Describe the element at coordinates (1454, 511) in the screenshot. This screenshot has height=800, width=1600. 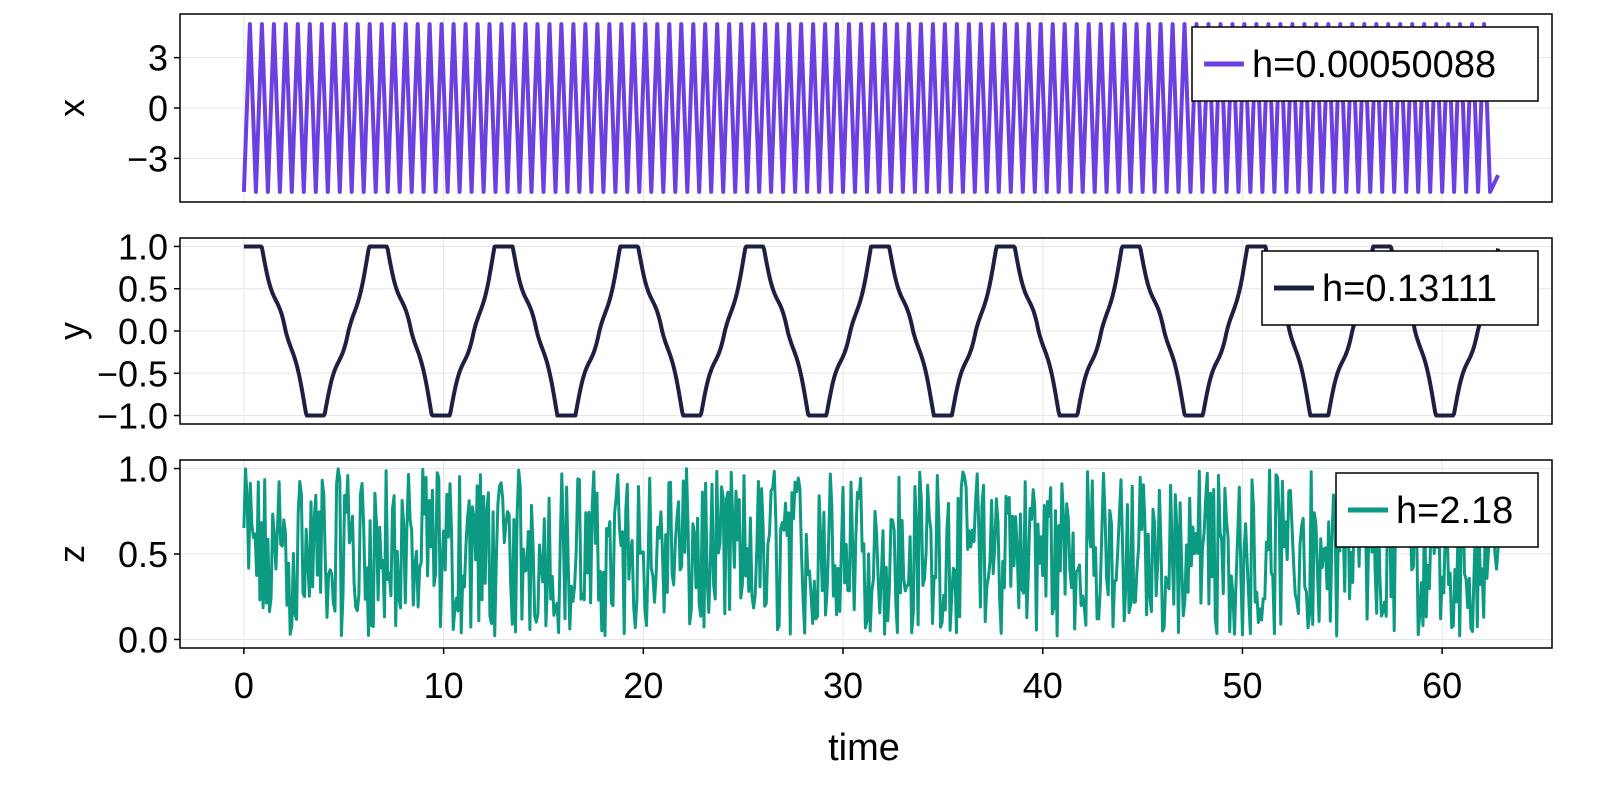
I see `legend-label: h=2.18` at that location.